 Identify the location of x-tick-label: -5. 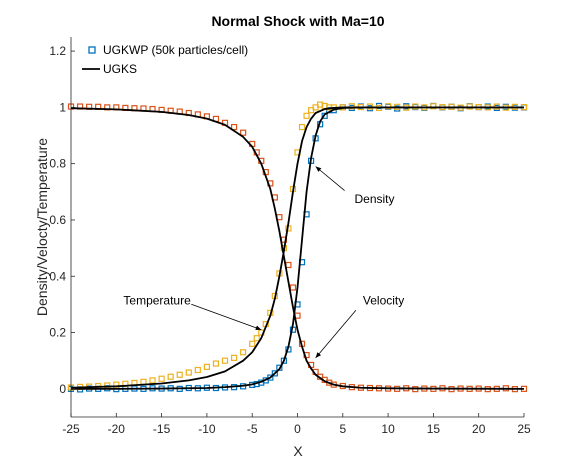
(252, 429).